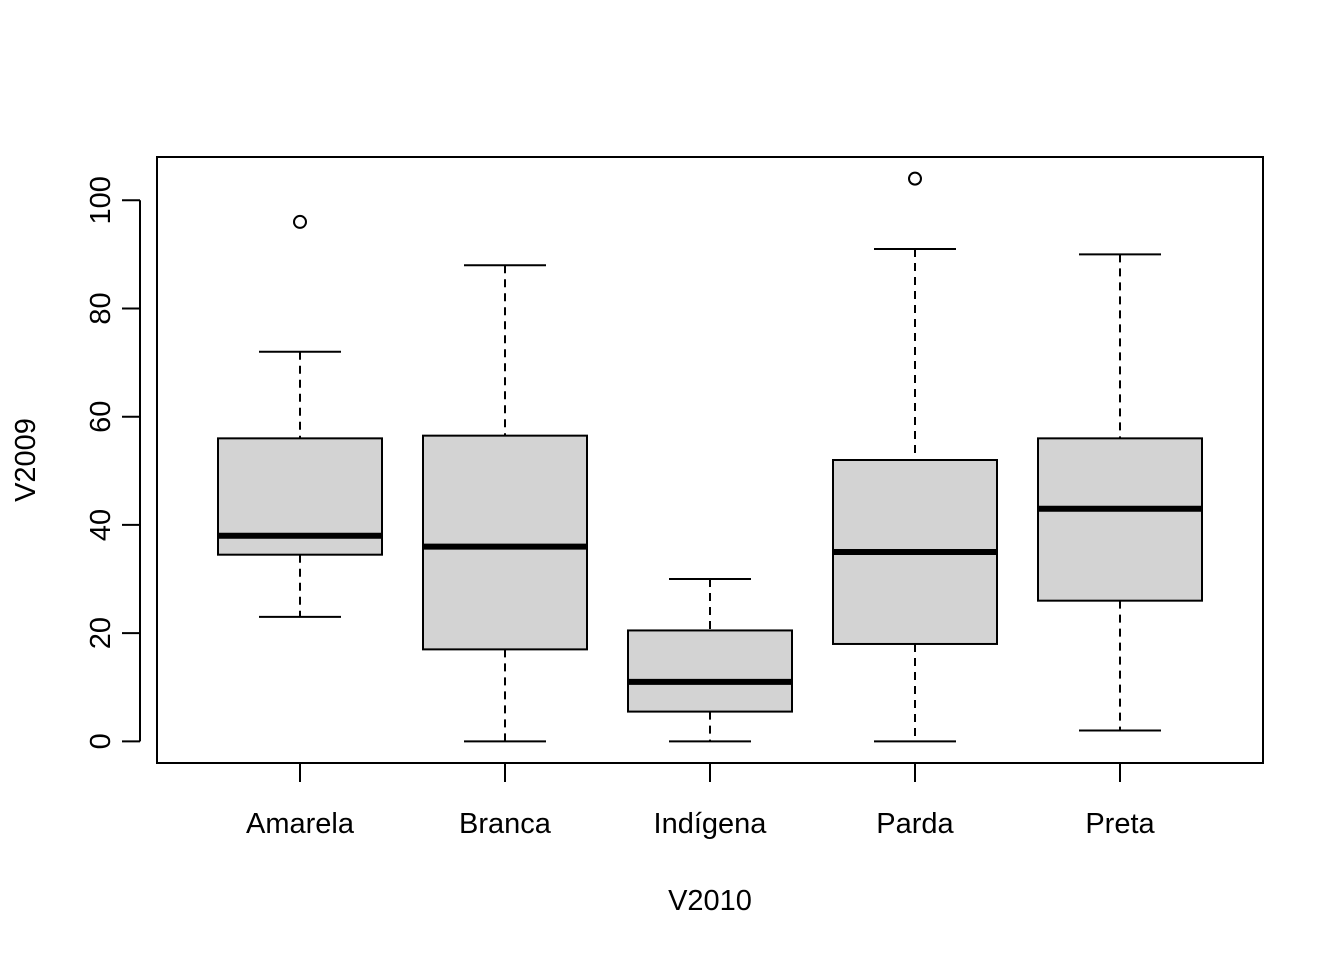  What do you see at coordinates (101, 741) in the screenshot?
I see `y-tick-label: 0` at bounding box center [101, 741].